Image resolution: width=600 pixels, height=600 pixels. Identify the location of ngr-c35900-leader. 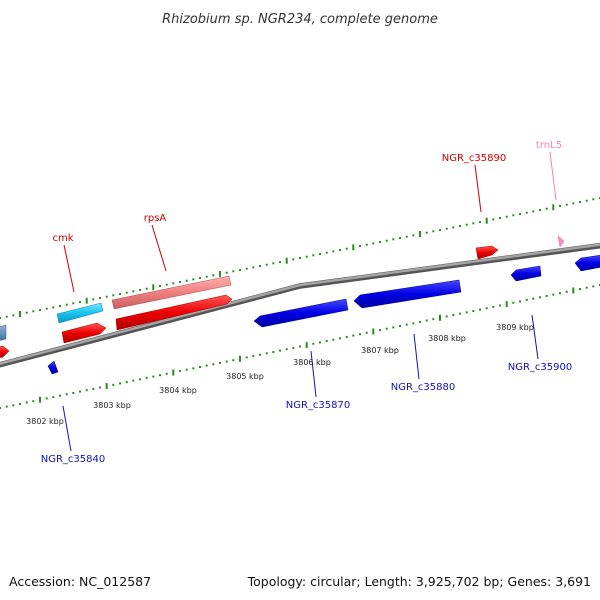
(535, 337).